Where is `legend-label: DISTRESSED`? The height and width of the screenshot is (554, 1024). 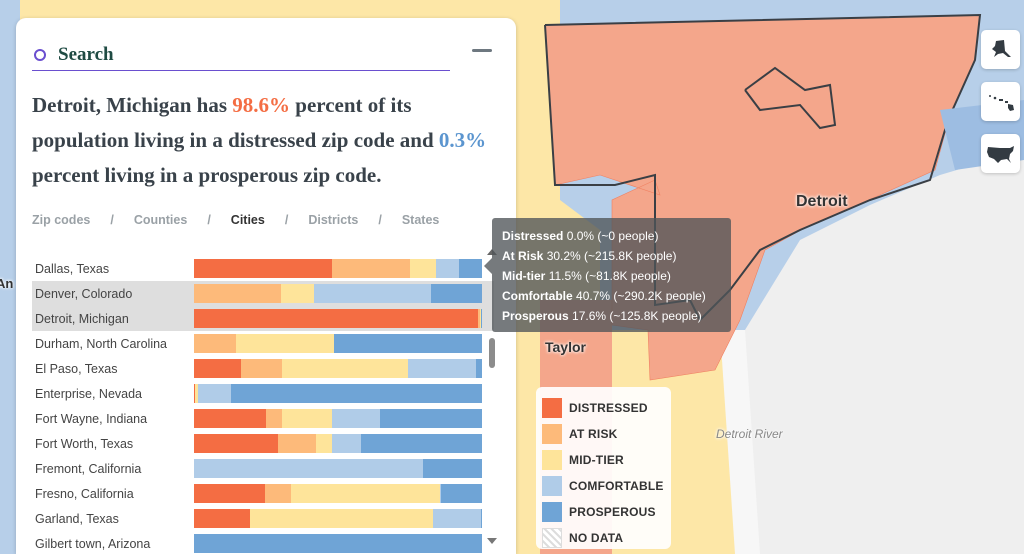
legend-label: DISTRESSED is located at coordinates (608, 408).